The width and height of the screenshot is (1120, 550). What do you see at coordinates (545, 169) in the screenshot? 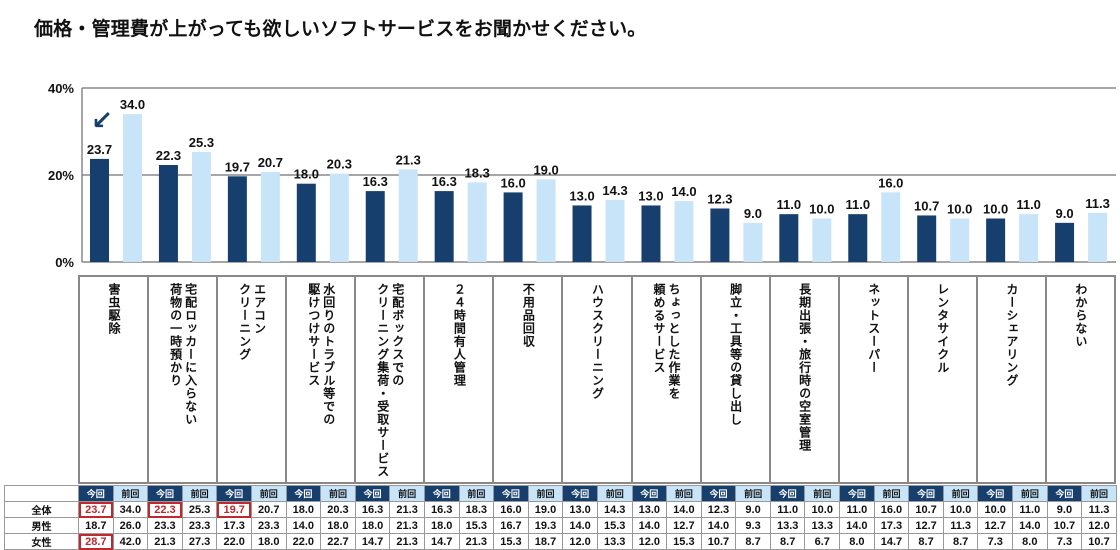
I see `data-label: 19.0` at bounding box center [545, 169].